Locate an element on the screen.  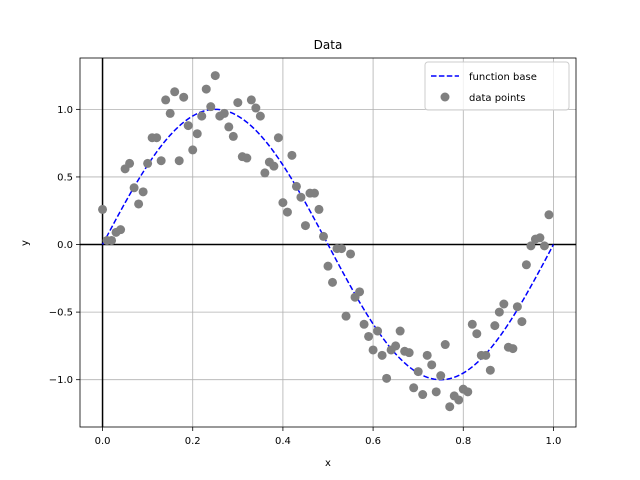
chart-title: Data is located at coordinates (328, 45).